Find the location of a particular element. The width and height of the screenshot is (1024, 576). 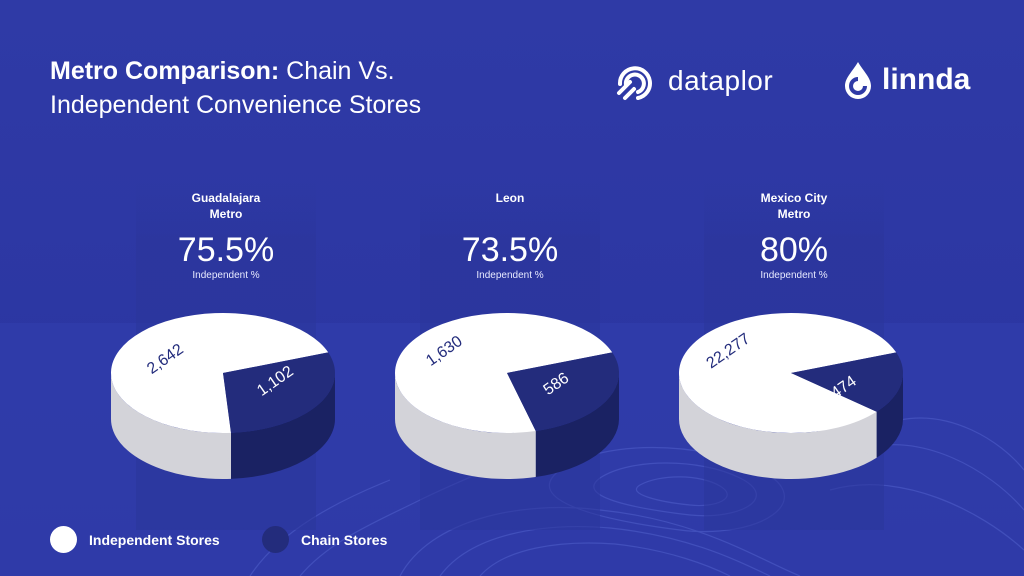

dataplor-logo: dataplor is located at coordinates (693, 81).